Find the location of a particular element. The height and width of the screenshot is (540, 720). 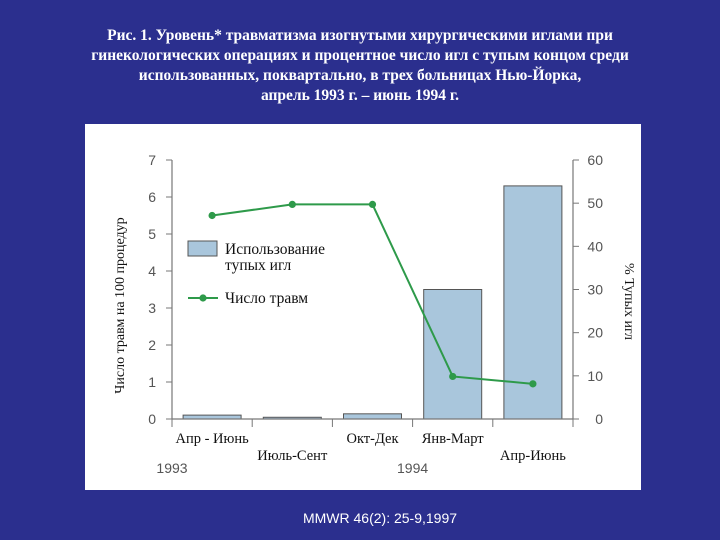

legend-line-marker is located at coordinates (203, 298).